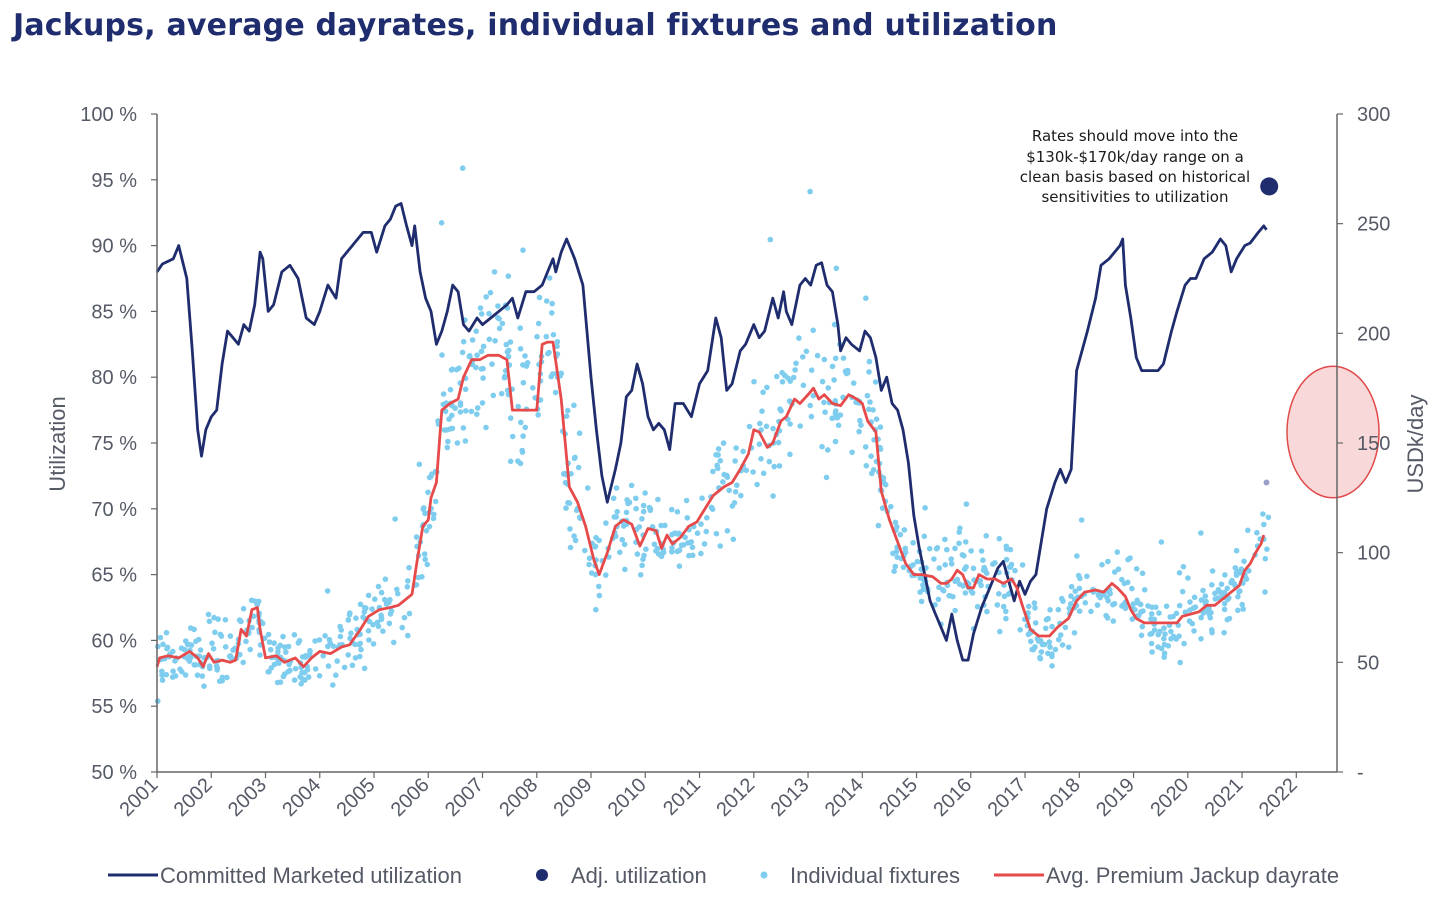  I want to click on right-tick-label: 150, so click(1373, 444).